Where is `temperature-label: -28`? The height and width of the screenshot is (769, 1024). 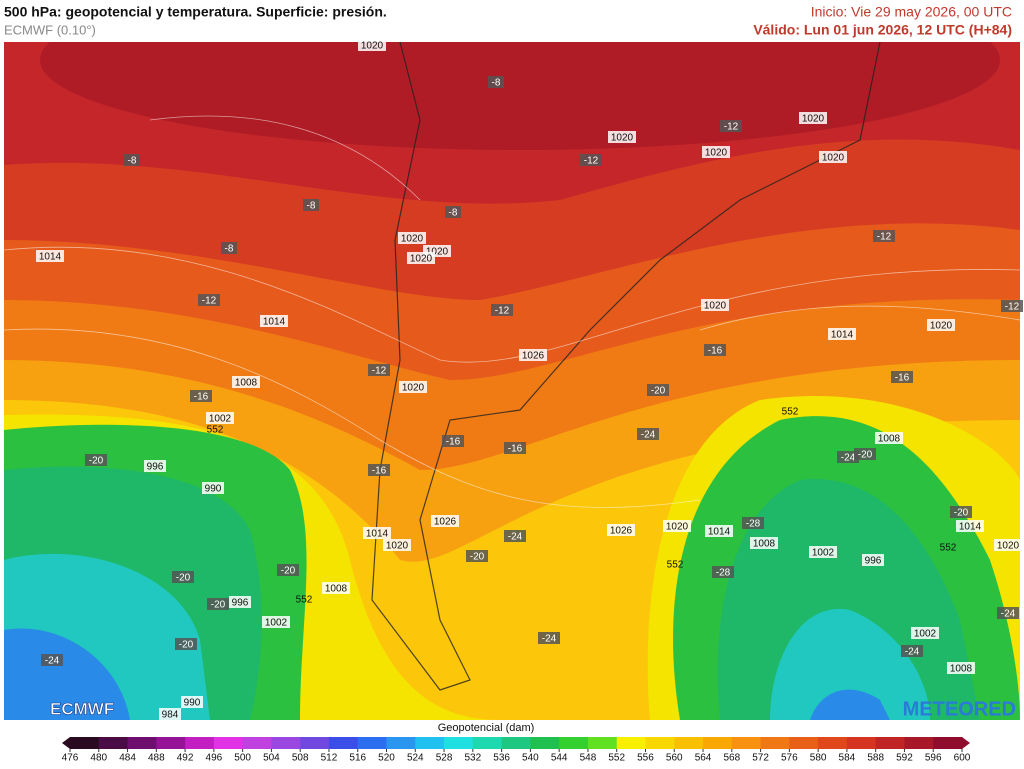 temperature-label: -28 is located at coordinates (723, 573).